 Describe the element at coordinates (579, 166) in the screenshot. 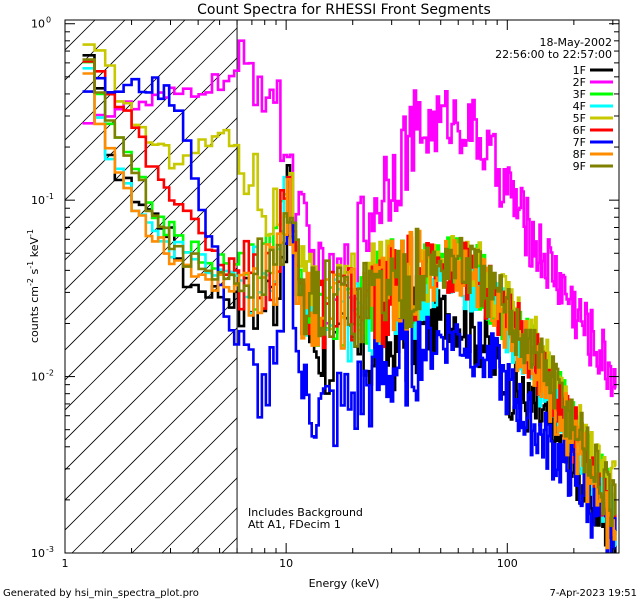

I see `legend-label-9F: 9F` at that location.